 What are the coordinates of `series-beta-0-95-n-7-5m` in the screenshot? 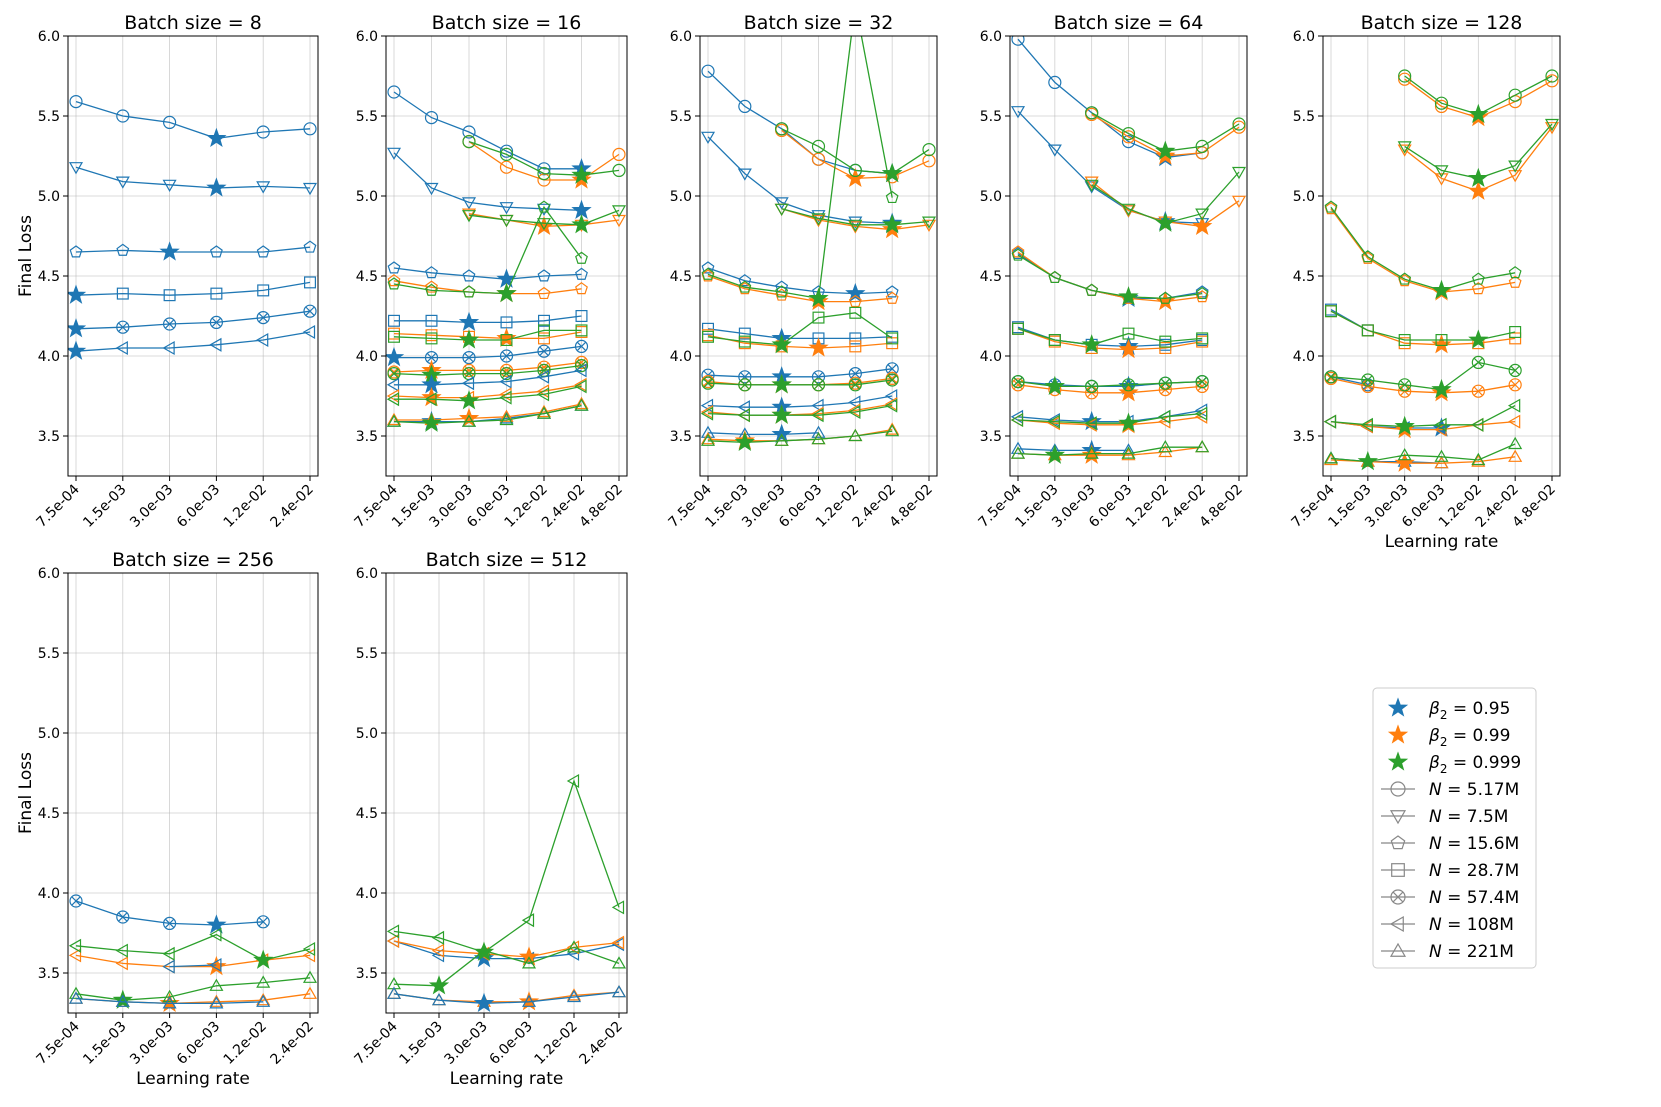 It's located at (801, 181).